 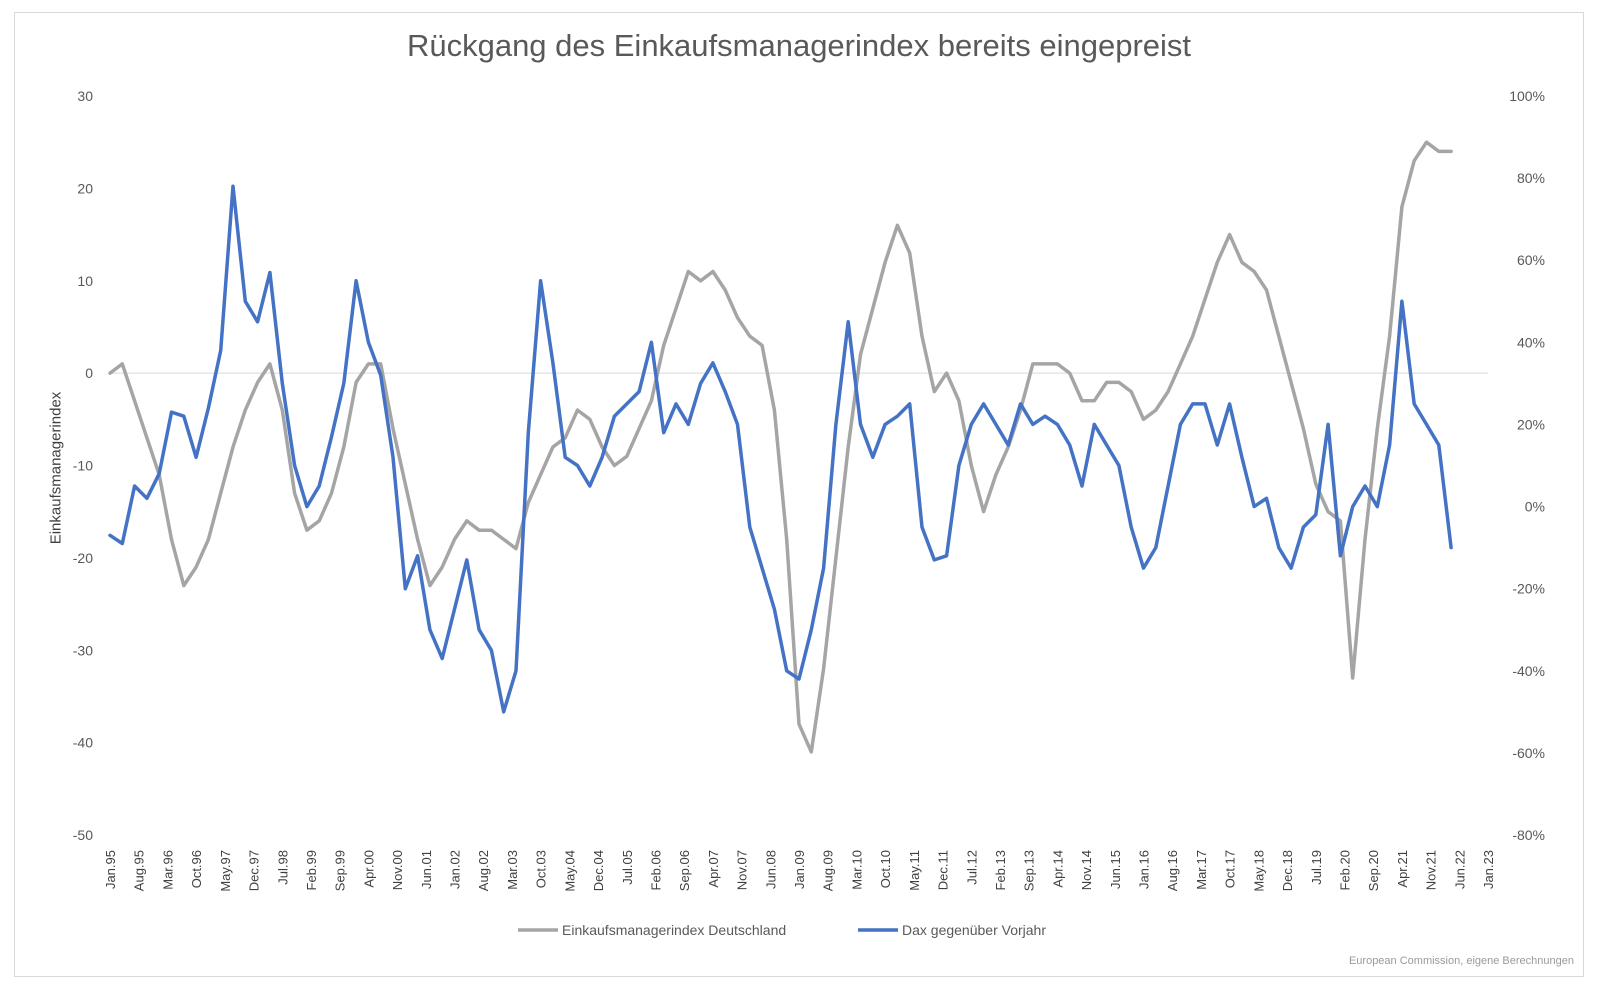 I want to click on x-tick-label: Jul.05, so click(x=627, y=867).